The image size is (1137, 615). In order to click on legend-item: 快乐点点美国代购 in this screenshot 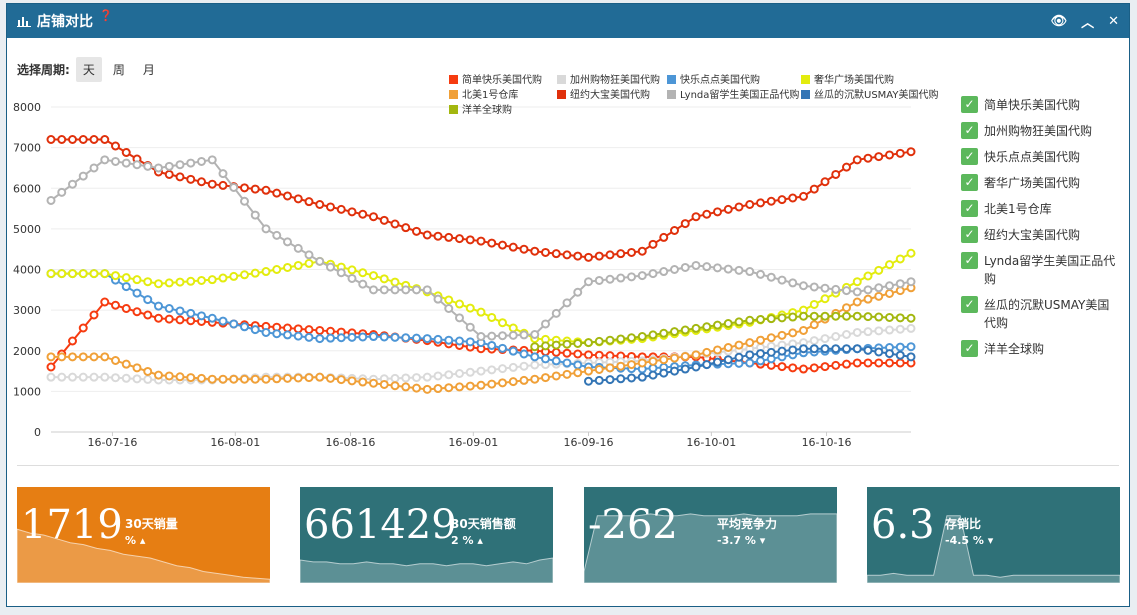, I will do `click(713, 79)`.